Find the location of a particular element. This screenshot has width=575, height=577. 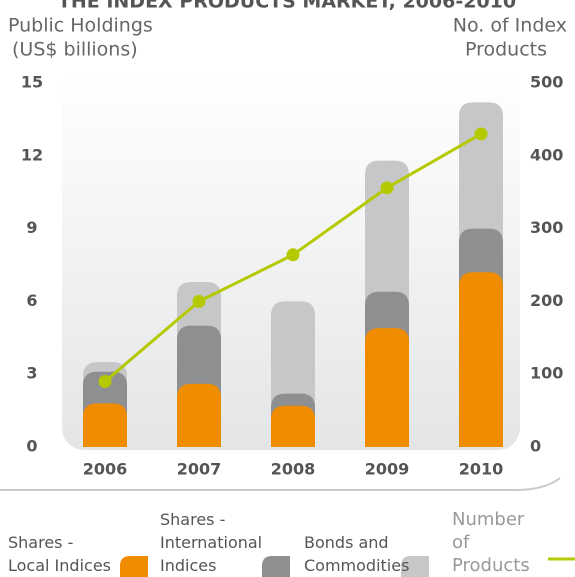

y2-axis-label: No. of Index is located at coordinates (510, 26).